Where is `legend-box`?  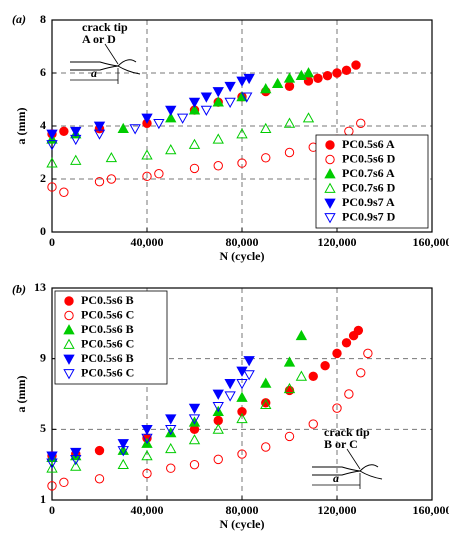 legend-box is located at coordinates (111, 337).